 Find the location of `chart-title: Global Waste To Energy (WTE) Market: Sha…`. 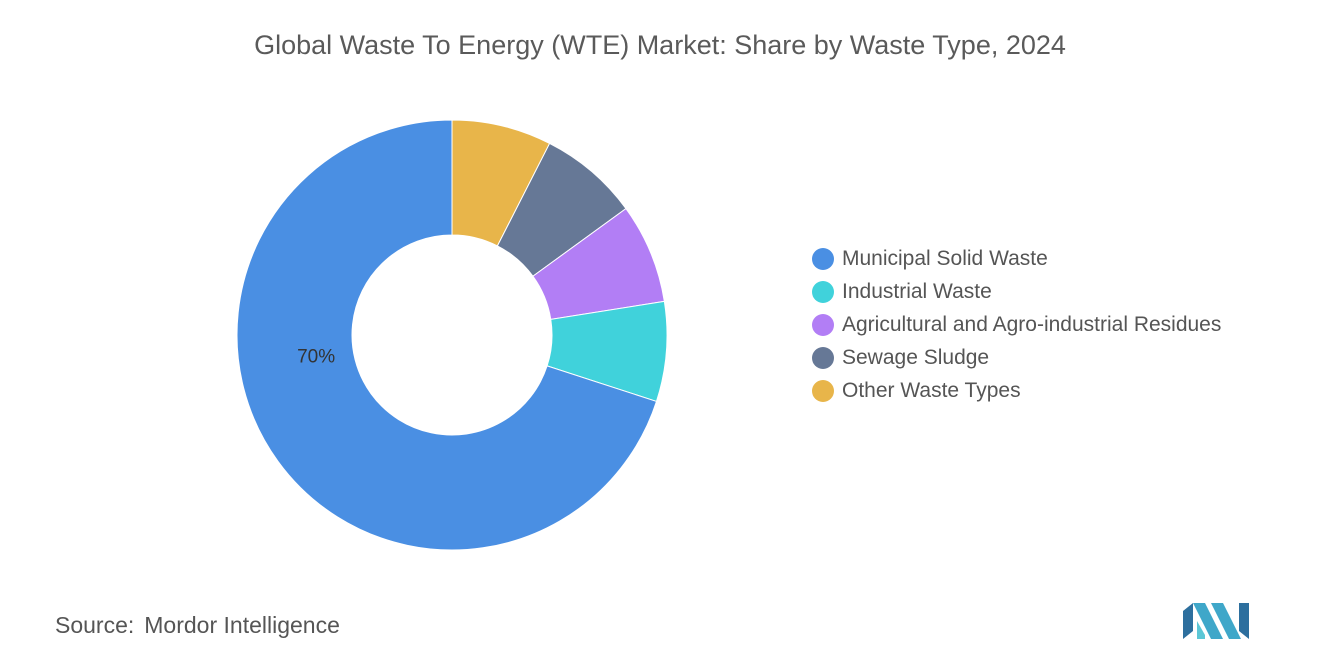

chart-title: Global Waste To Energy (WTE) Market: Sha… is located at coordinates (660, 45).